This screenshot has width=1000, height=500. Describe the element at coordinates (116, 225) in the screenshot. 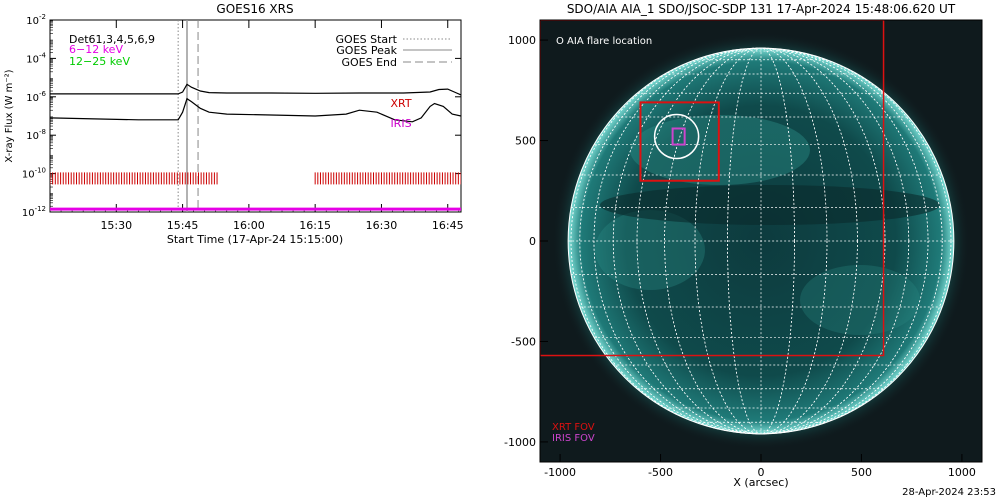

I see `x-tick-label: 15:30` at that location.